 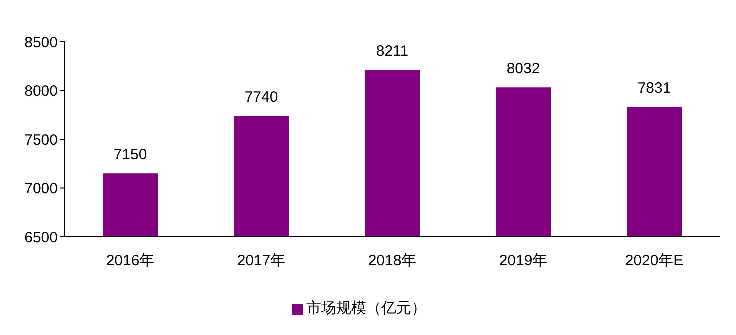 What do you see at coordinates (41, 237) in the screenshot?
I see `y-tick-label: 6500` at bounding box center [41, 237].